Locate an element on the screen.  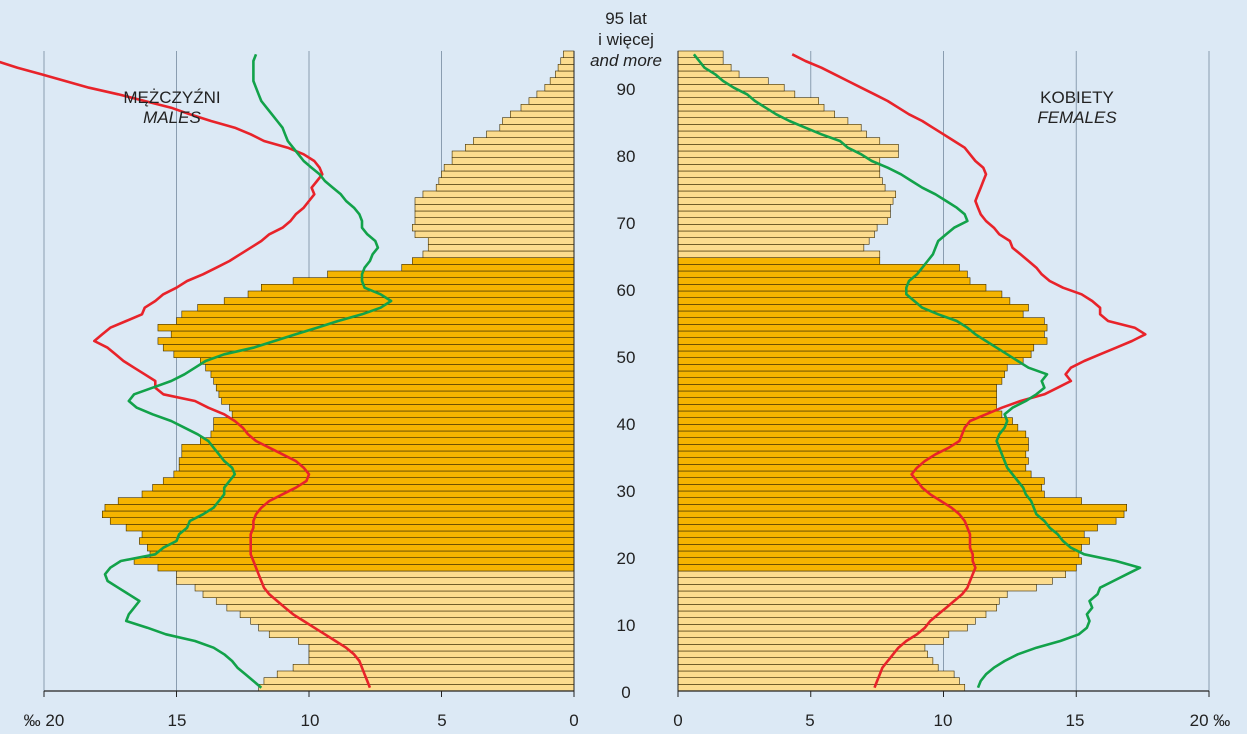
male-x-tick-15: 15 is located at coordinates (177, 720).